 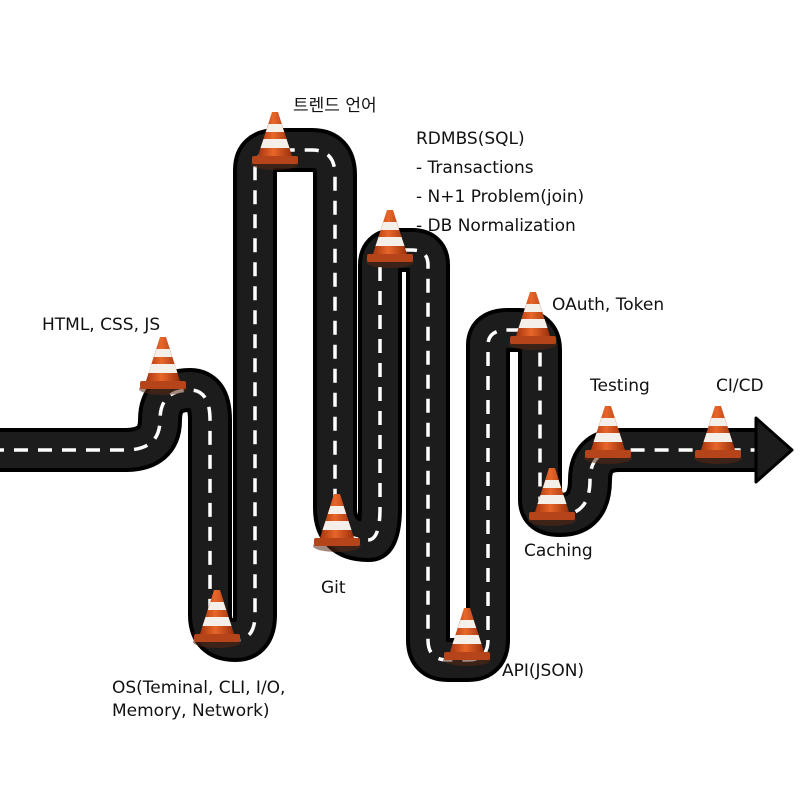 I want to click on milestone-label-html: HTML, CSS, JS, so click(x=101, y=325).